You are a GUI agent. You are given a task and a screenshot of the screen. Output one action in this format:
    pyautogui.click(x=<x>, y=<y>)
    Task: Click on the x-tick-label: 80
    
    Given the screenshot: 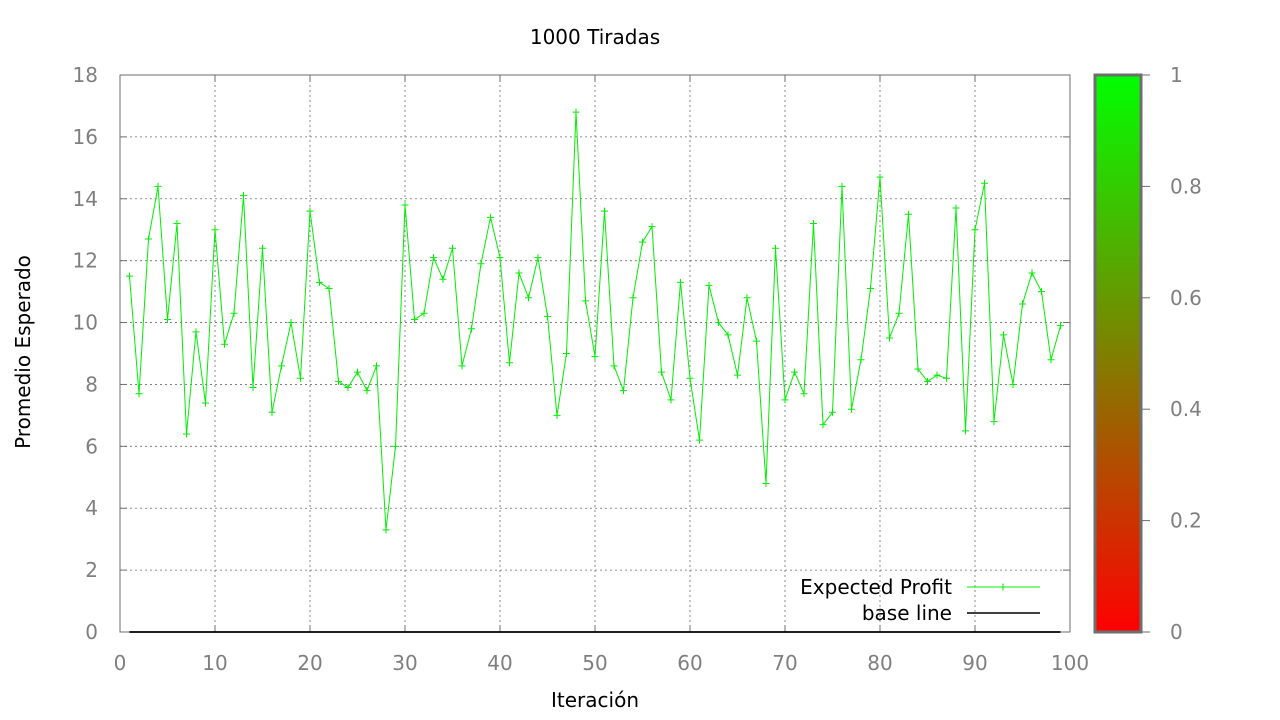 What is the action you would take?
    pyautogui.click(x=879, y=663)
    